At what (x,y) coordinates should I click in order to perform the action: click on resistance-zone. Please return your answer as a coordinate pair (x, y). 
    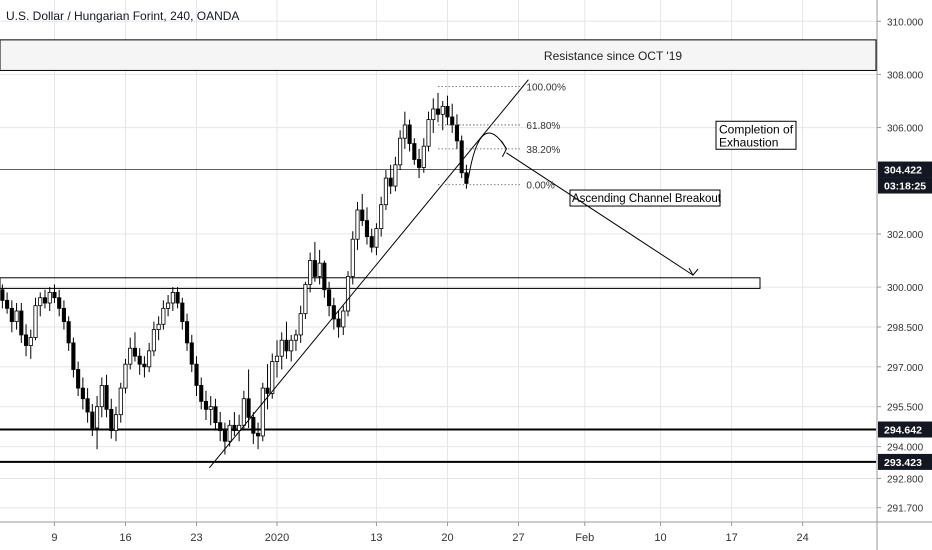
    Looking at the image, I should click on (438, 55).